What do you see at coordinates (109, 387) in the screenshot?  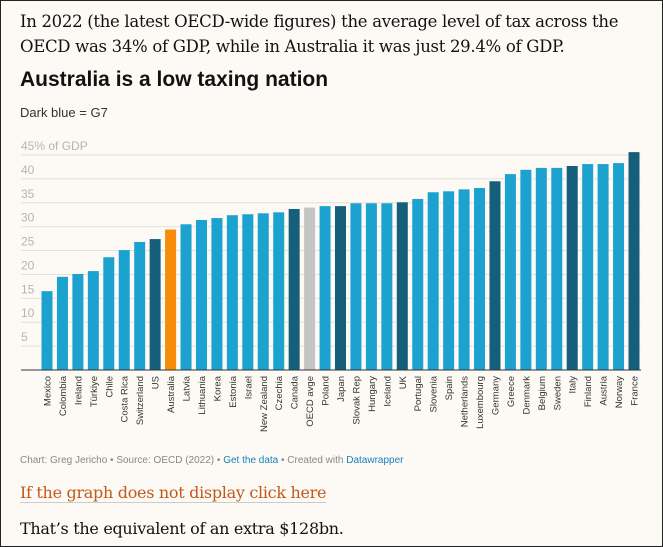 I see `x-tick-label: Chile` at bounding box center [109, 387].